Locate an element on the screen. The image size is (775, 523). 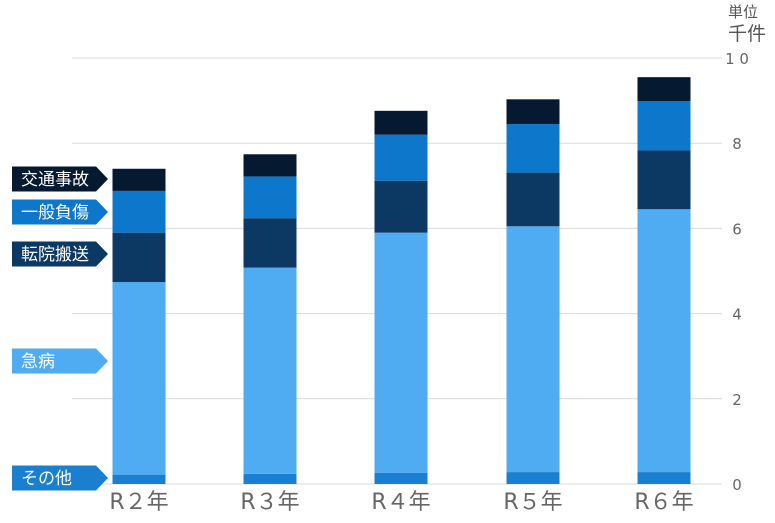
x-category-label: R４年 is located at coordinates (400, 502).